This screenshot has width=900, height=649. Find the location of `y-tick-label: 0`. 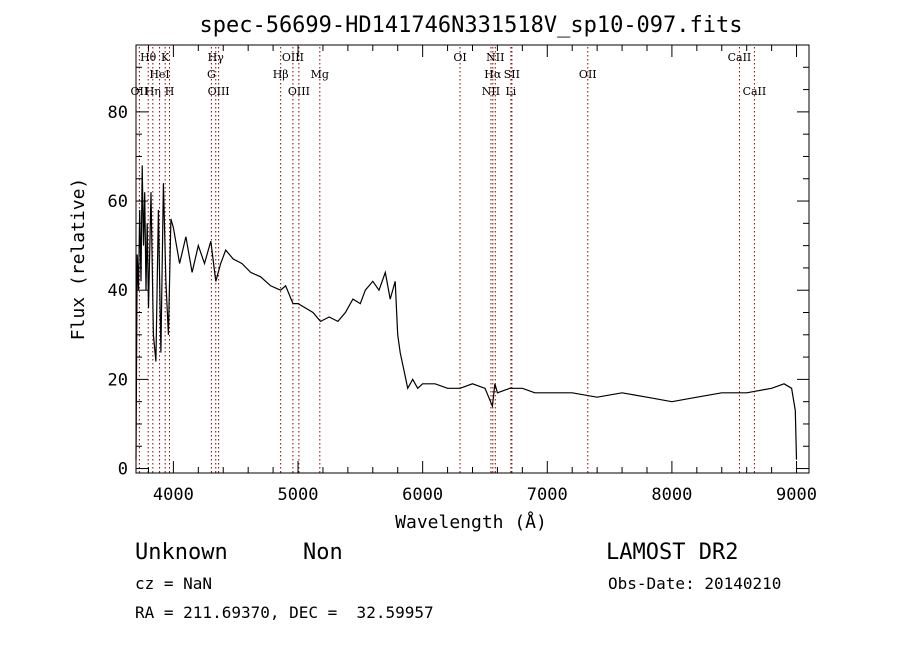

y-tick-label: 0 is located at coordinates (123, 470).